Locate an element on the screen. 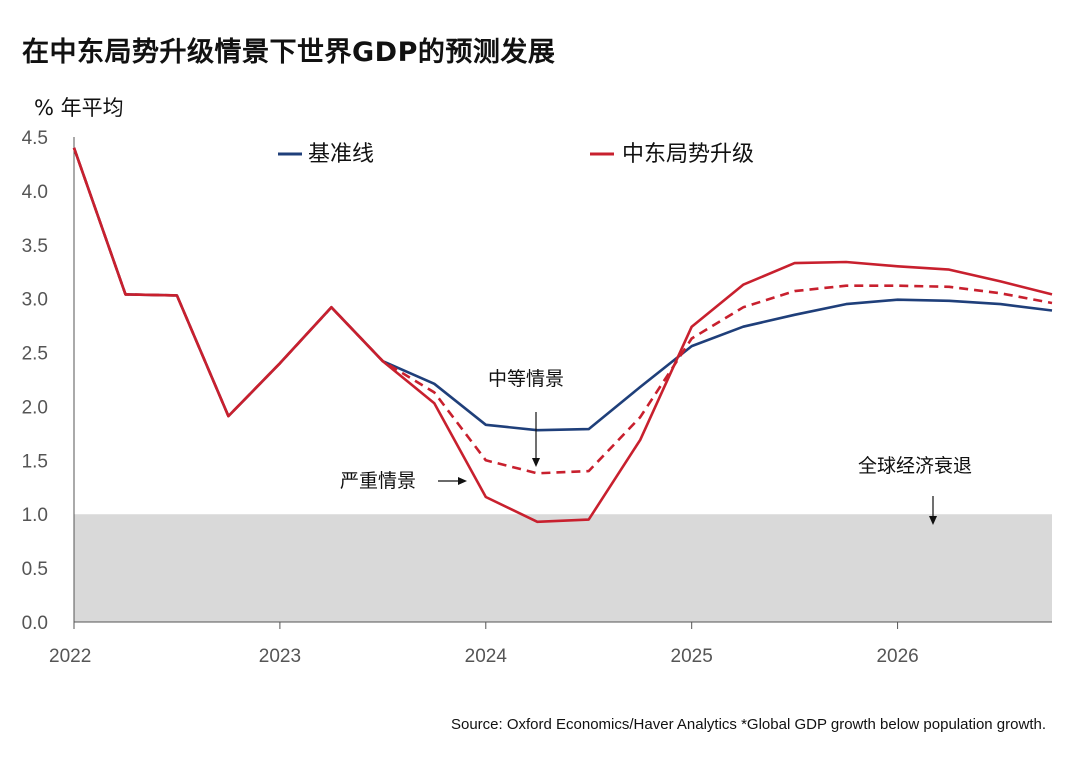 This screenshot has width=1080, height=760. legend-label-escalation: 中东局势升级 is located at coordinates (688, 154).